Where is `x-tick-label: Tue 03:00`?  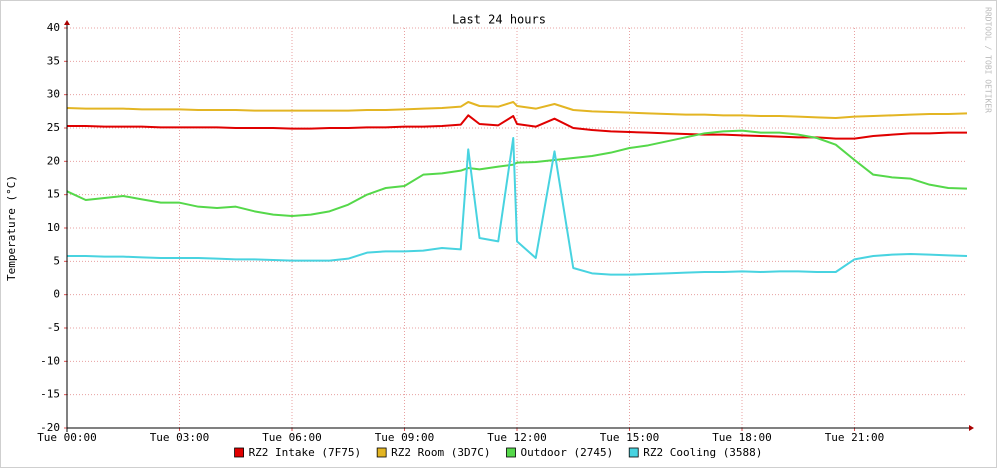 x-tick-label: Tue 03:00 is located at coordinates (180, 437).